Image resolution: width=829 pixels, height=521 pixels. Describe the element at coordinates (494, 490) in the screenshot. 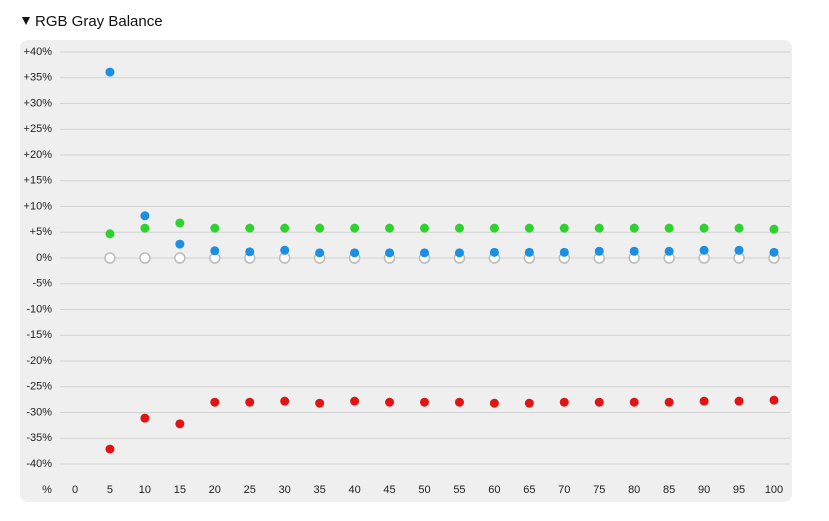

I see `x-tick-label: 60` at that location.